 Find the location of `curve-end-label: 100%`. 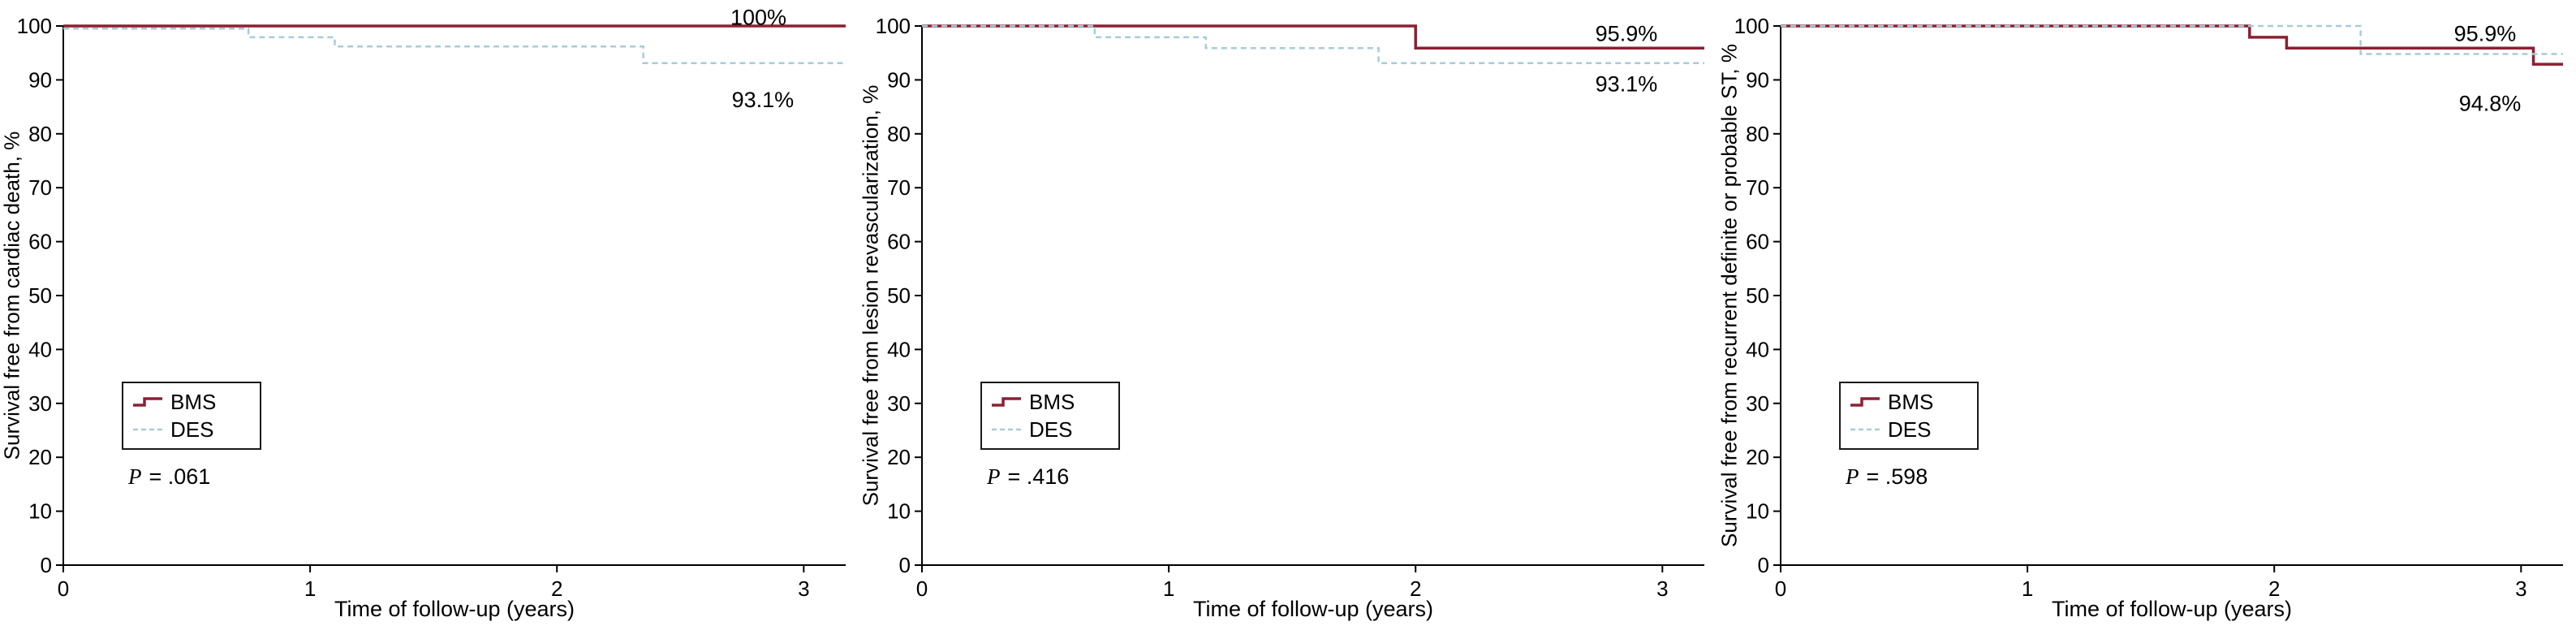

curve-end-label: 100% is located at coordinates (758, 17).